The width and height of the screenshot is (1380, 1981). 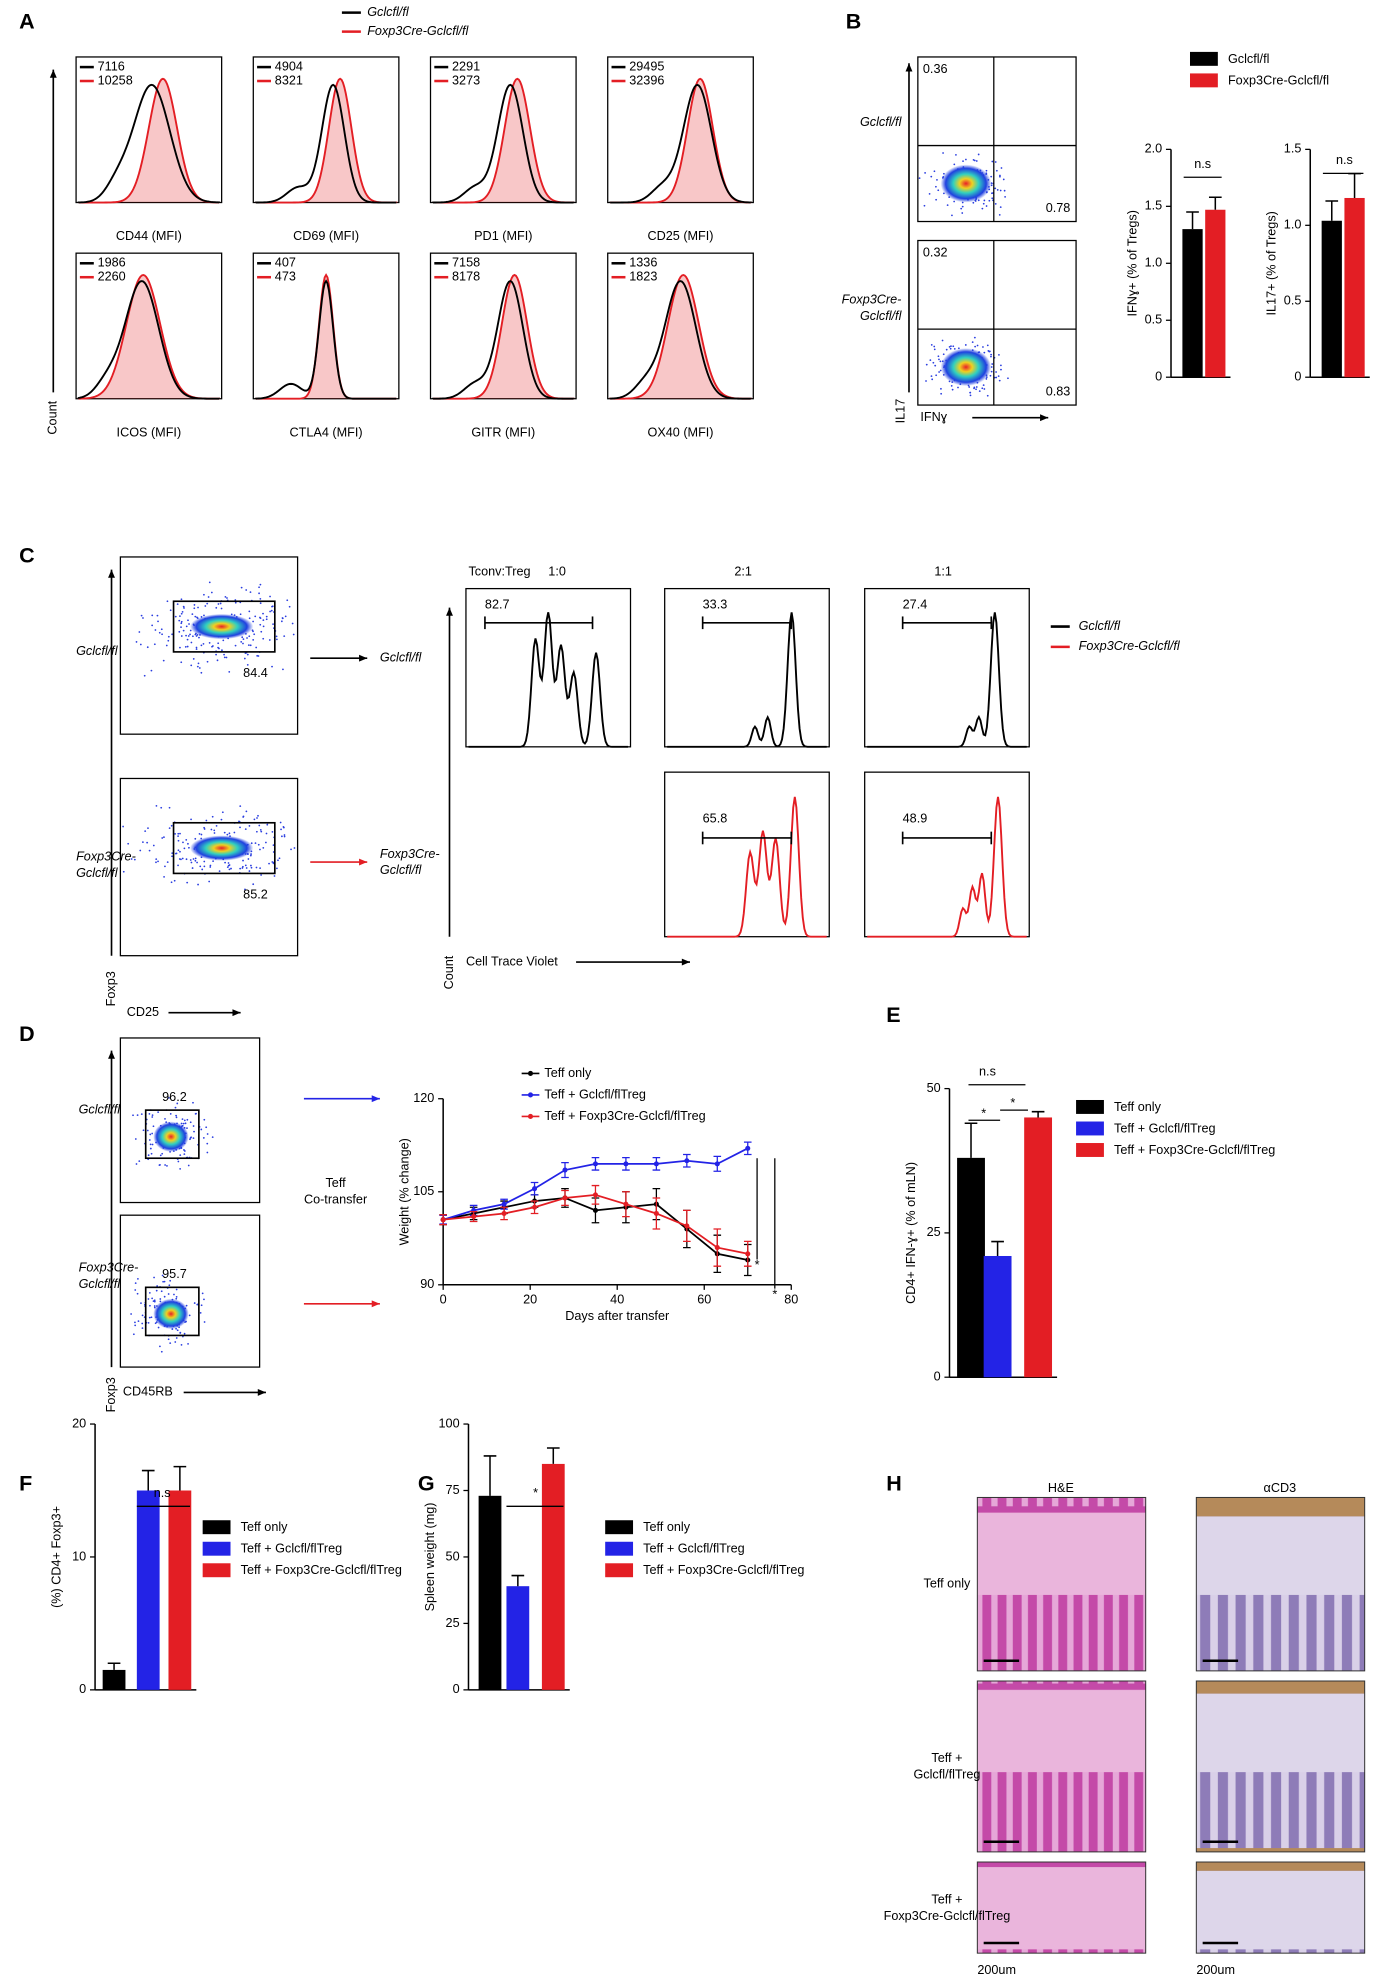 What do you see at coordinates (894, 1483) in the screenshot?
I see `panel-letter: H` at bounding box center [894, 1483].